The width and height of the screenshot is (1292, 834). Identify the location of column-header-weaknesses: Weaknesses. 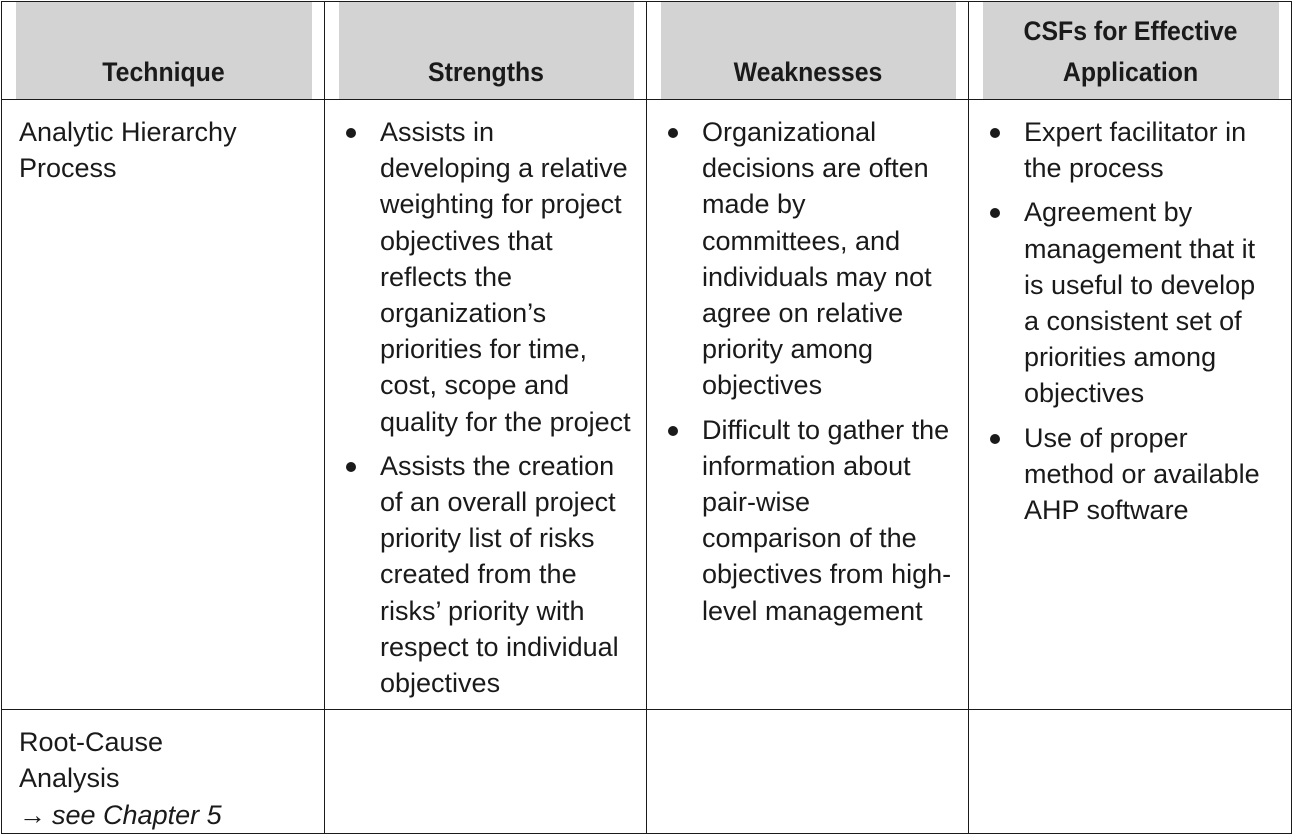
(807, 50).